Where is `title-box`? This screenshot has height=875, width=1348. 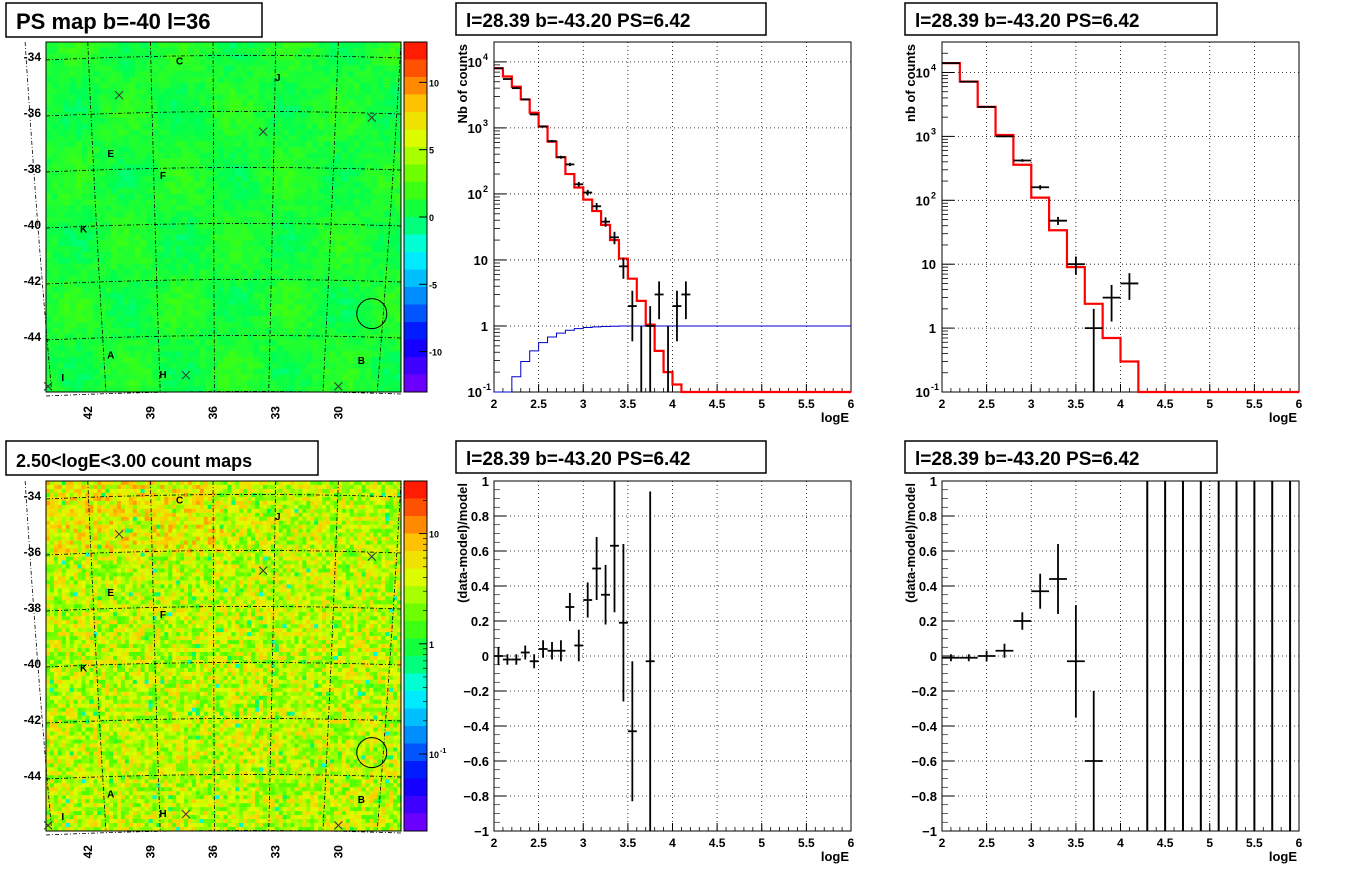
title-box is located at coordinates (134, 20).